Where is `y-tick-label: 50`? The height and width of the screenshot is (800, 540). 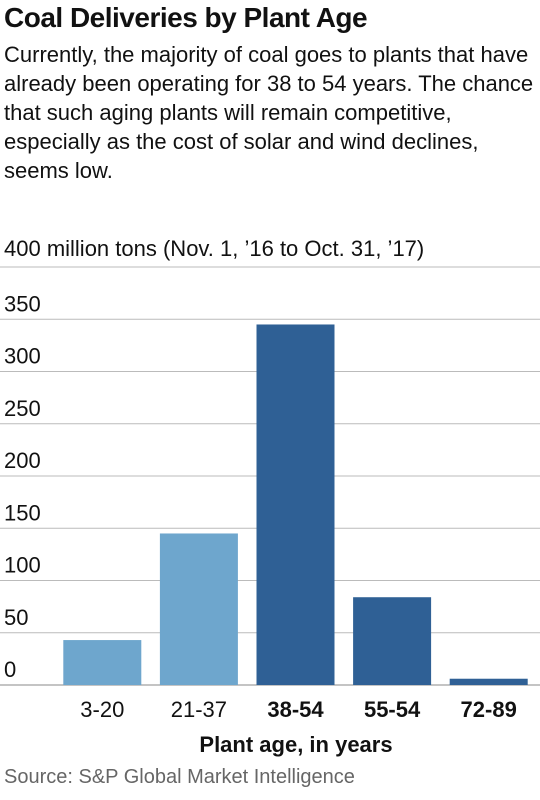 y-tick-label: 50 is located at coordinates (16, 617).